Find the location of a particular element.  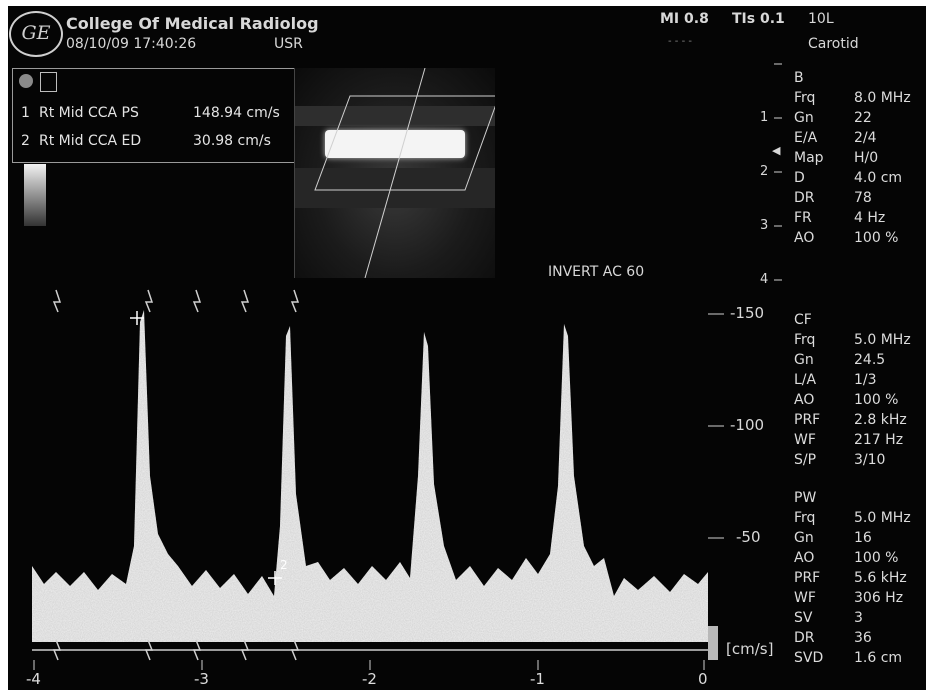

preset-name: Carotid is located at coordinates (833, 44).